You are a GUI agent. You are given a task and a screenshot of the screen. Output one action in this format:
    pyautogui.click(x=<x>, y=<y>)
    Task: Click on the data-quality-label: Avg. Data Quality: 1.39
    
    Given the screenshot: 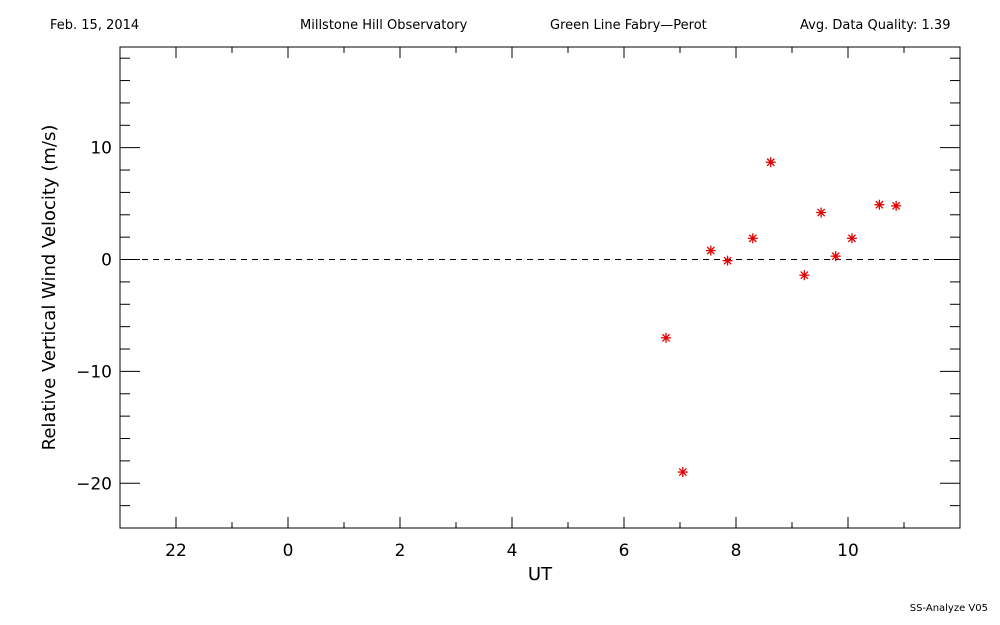 What is the action you would take?
    pyautogui.click(x=875, y=25)
    